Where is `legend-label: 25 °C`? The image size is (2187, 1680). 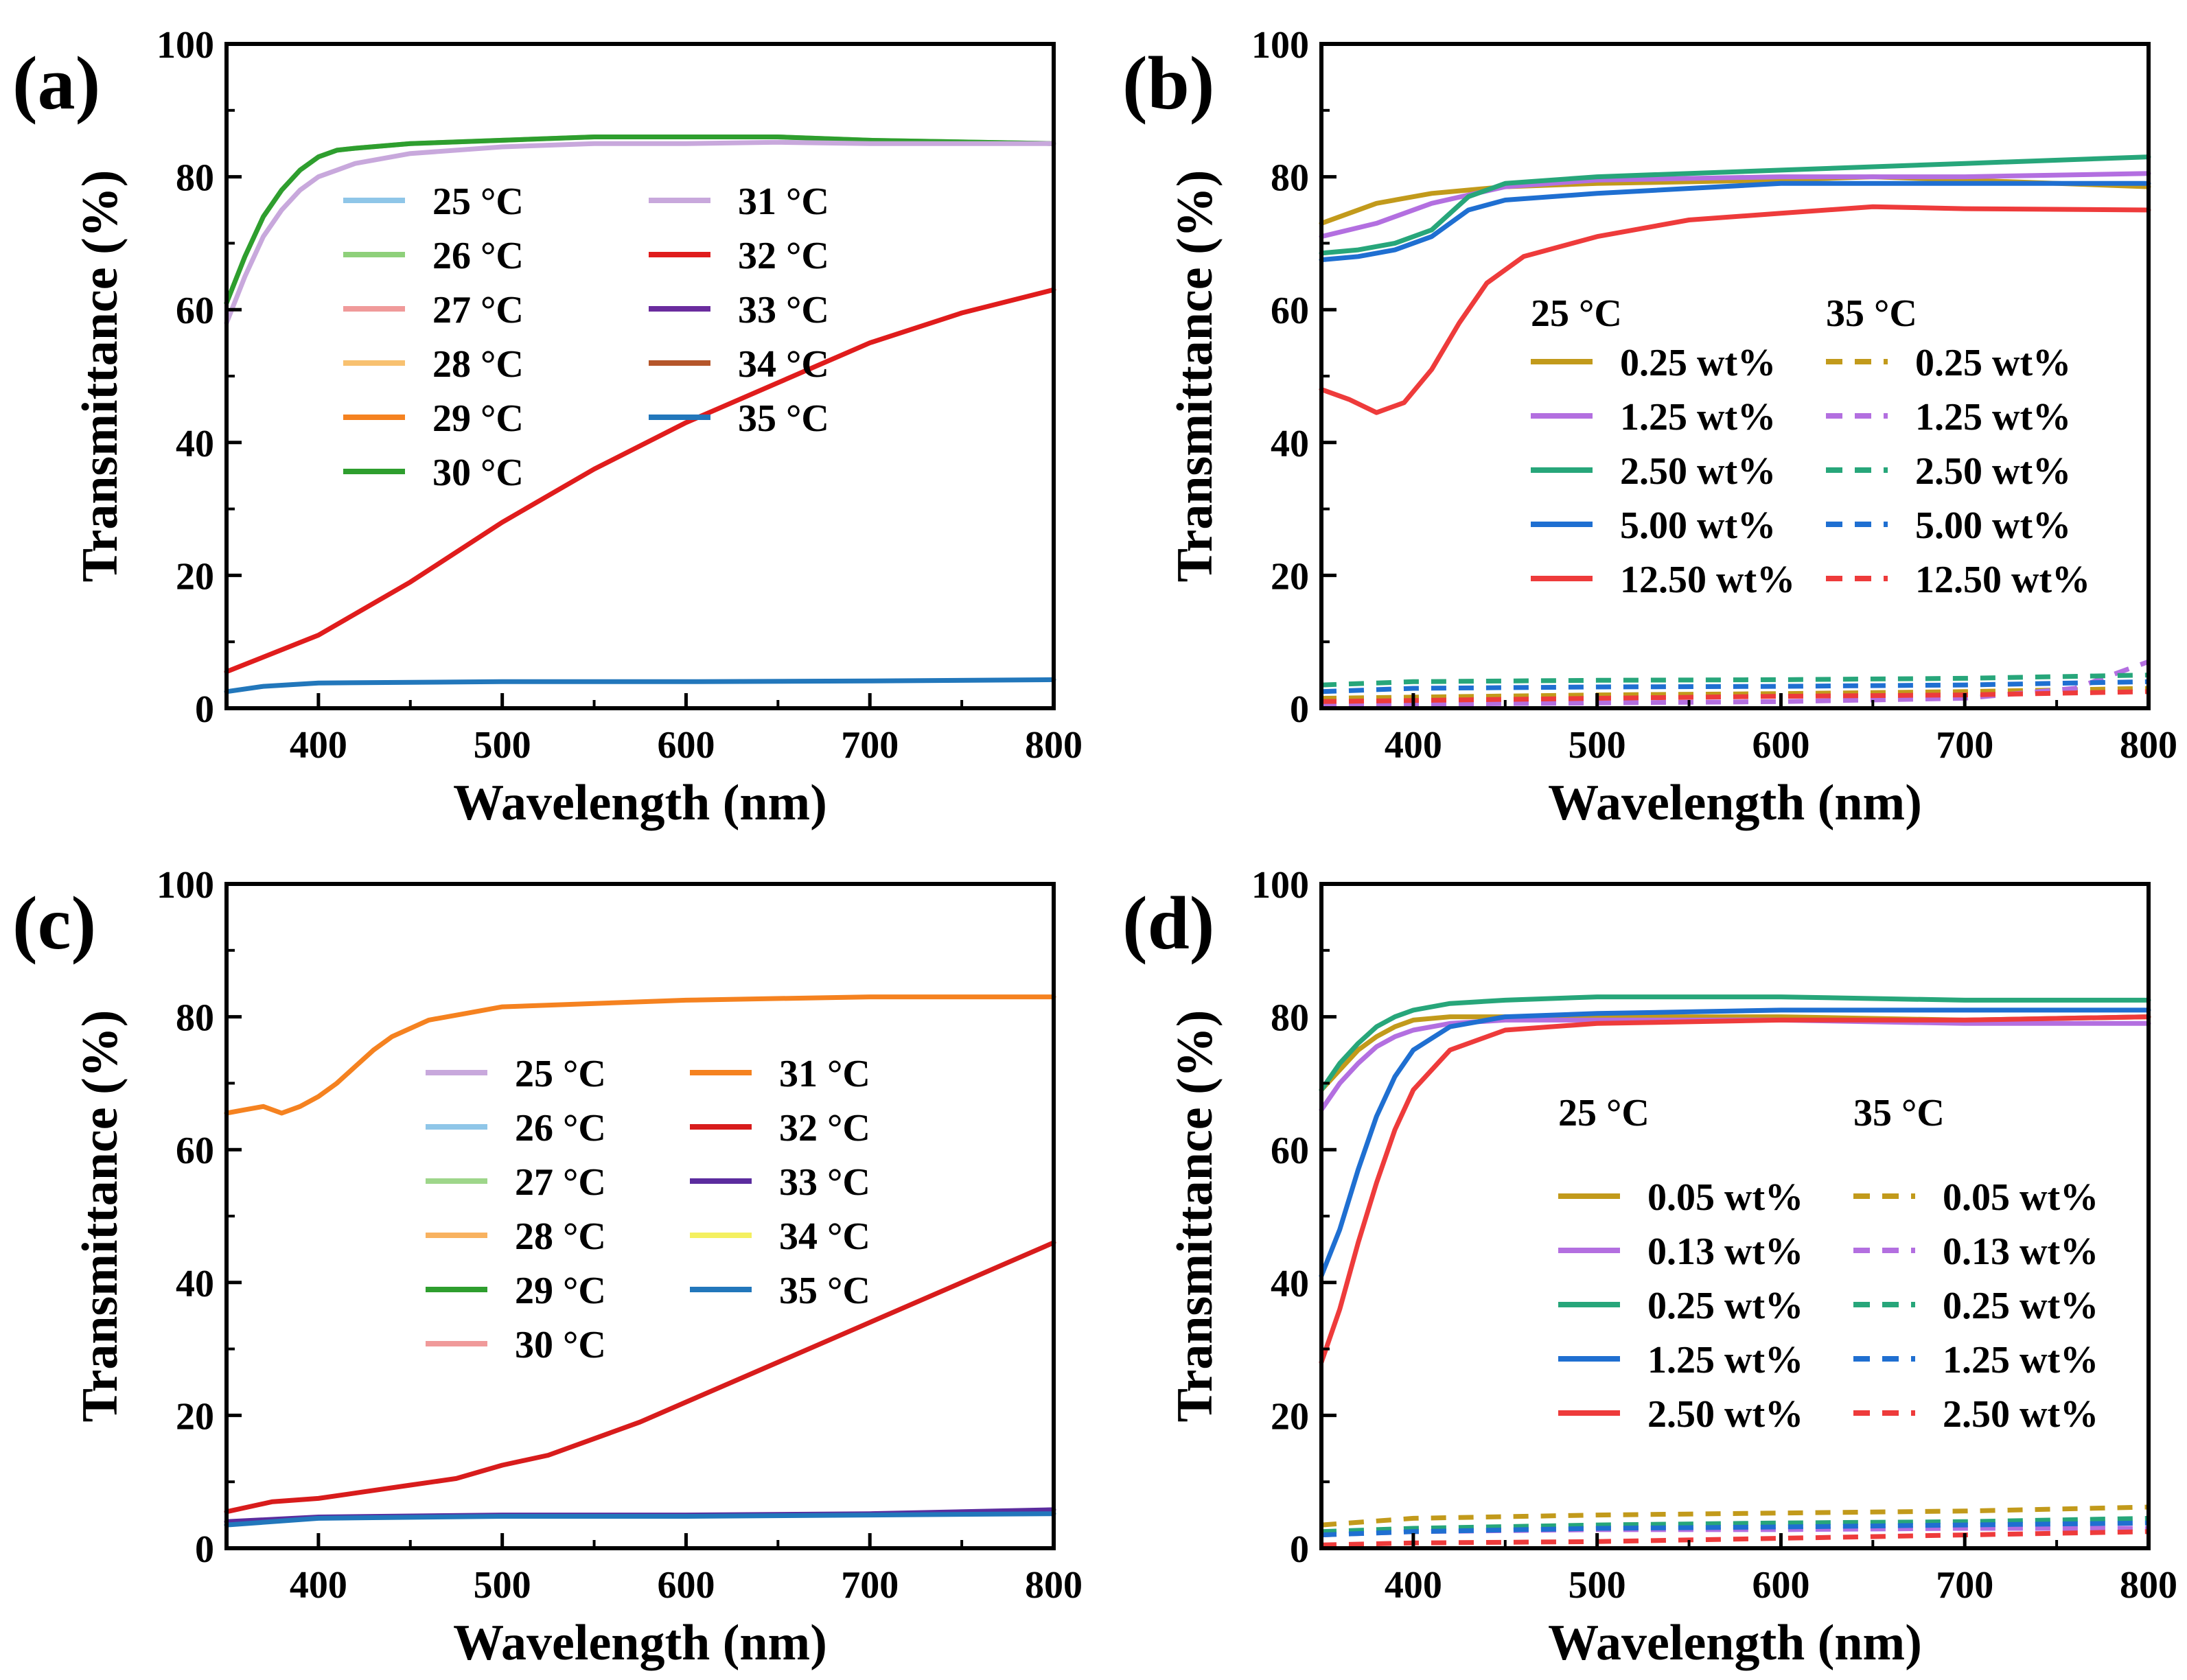
legend-label: 25 °C is located at coordinates (478, 201).